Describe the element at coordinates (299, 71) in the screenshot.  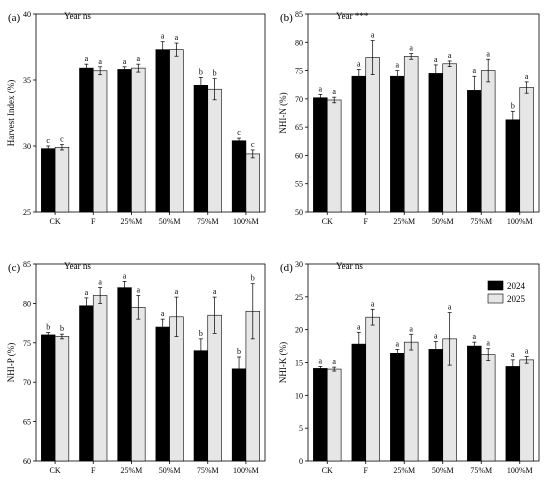
I see `y-tick-label: 75` at that location.